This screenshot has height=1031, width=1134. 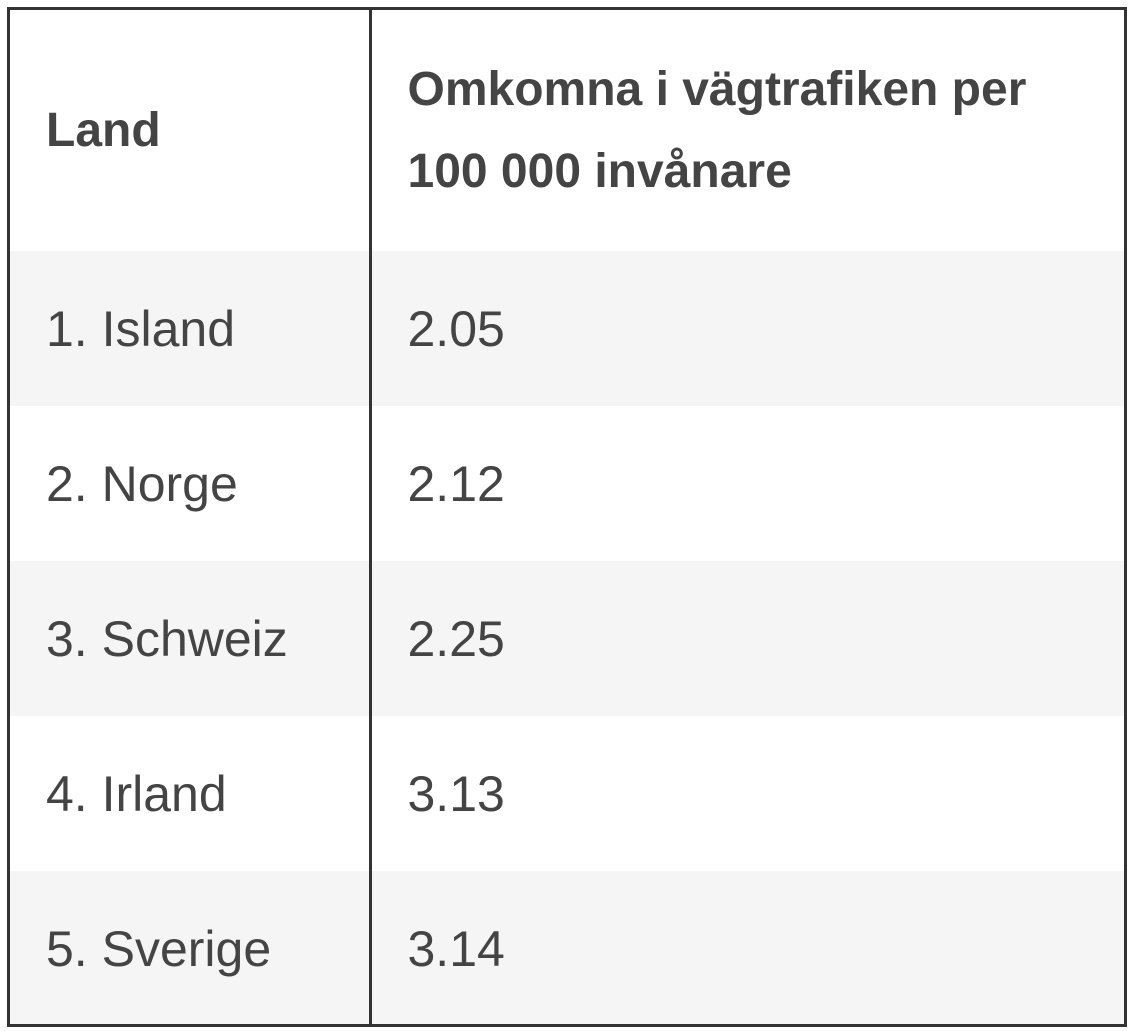 What do you see at coordinates (456, 793) in the screenshot?
I see `value-cell: 3.13` at bounding box center [456, 793].